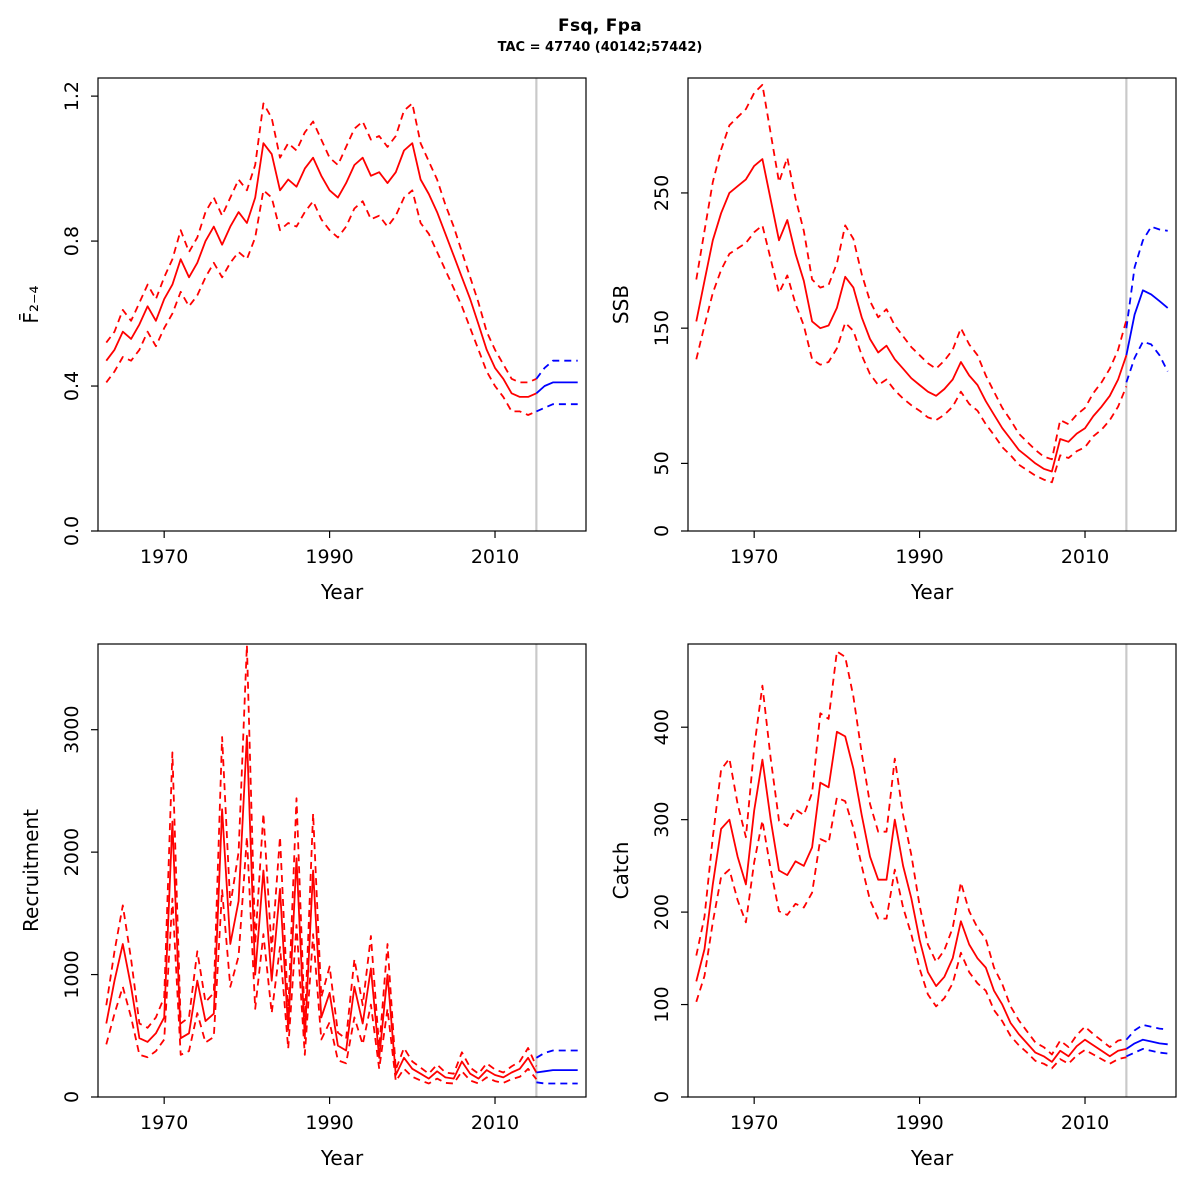 The height and width of the screenshot is (1200, 1200). I want to click on y-axis-label: SSB, so click(621, 304).